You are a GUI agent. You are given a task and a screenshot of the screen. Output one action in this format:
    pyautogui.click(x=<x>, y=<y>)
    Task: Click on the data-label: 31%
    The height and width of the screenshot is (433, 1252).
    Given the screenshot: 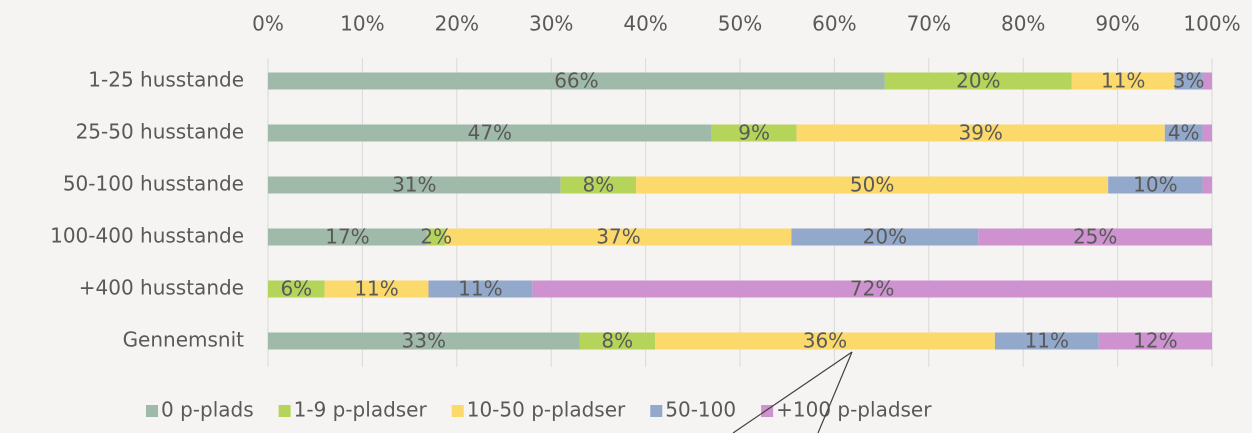 What is the action you would take?
    pyautogui.click(x=414, y=185)
    